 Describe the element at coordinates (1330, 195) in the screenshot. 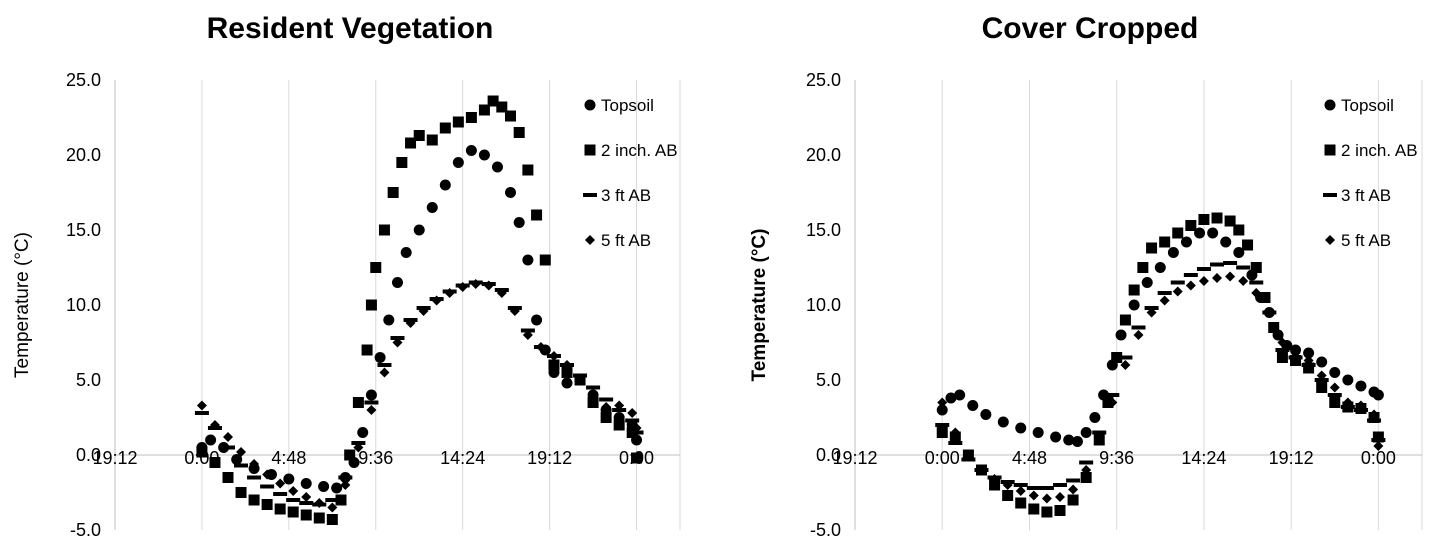

I see `legend-marker-3-ft-ab` at that location.